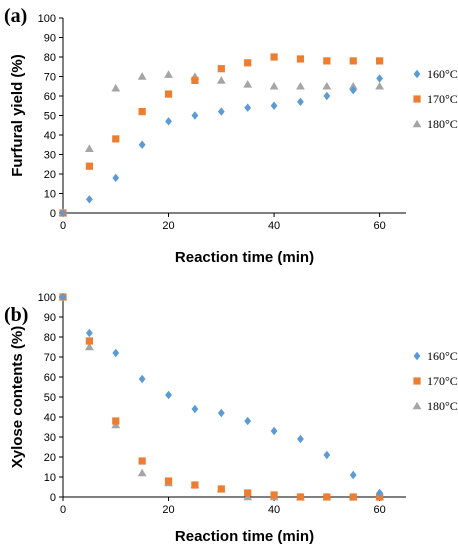 This screenshot has width=458, height=550. What do you see at coordinates (17, 115) in the screenshot?
I see `y-axis-title: Furfural yield (%)` at bounding box center [17, 115].